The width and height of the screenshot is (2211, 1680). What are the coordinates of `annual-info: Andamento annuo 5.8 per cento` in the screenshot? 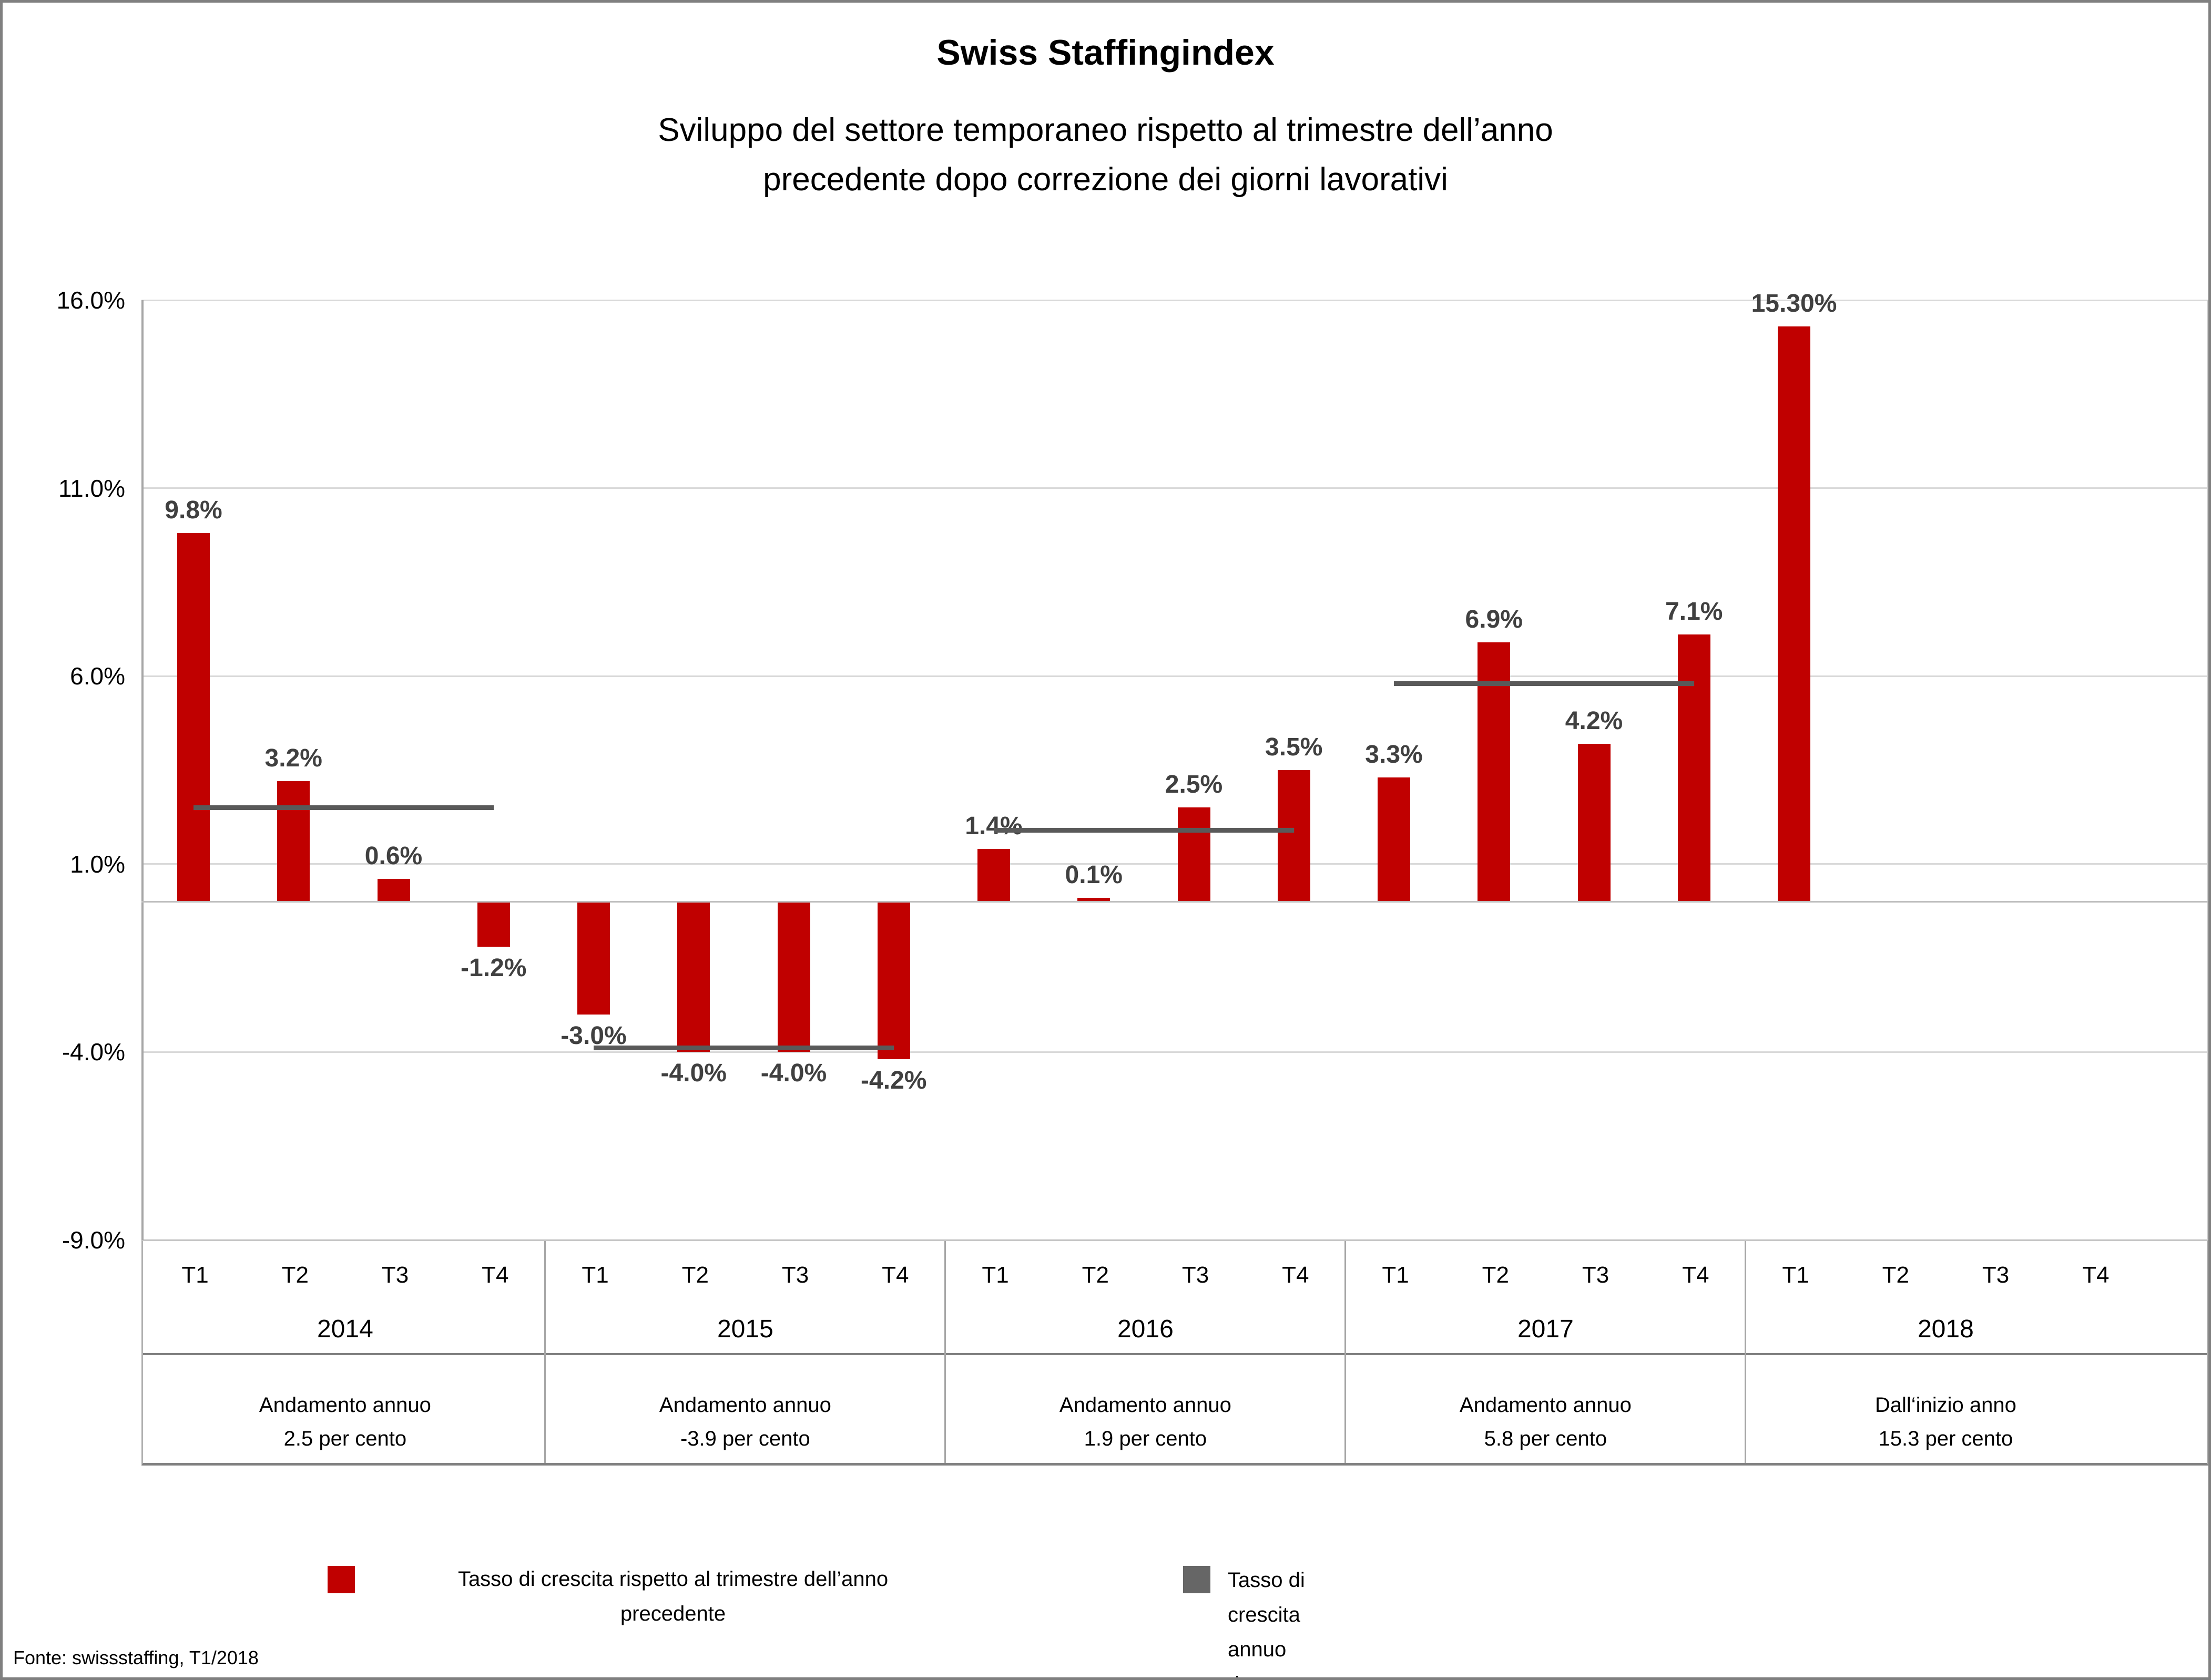 It's located at (1545, 1422).